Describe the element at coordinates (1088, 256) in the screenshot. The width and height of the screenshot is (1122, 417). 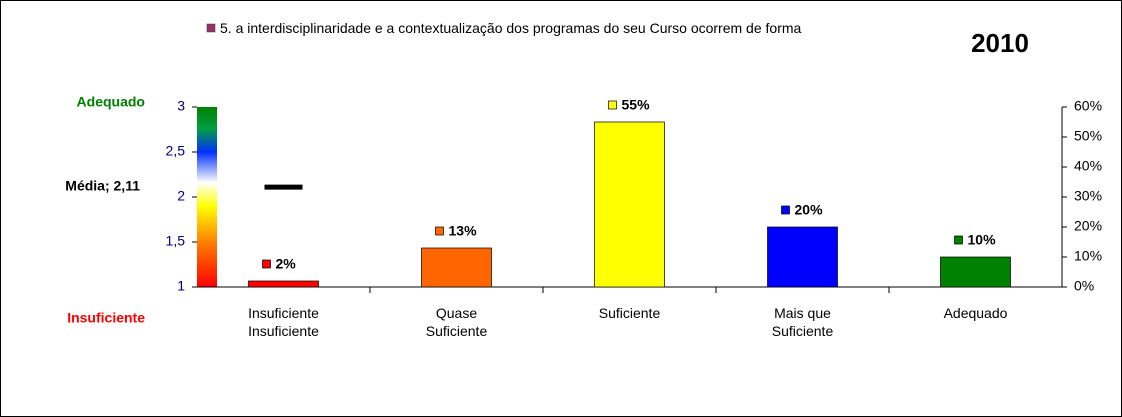
I see `y2-tick-label: 10%` at that location.